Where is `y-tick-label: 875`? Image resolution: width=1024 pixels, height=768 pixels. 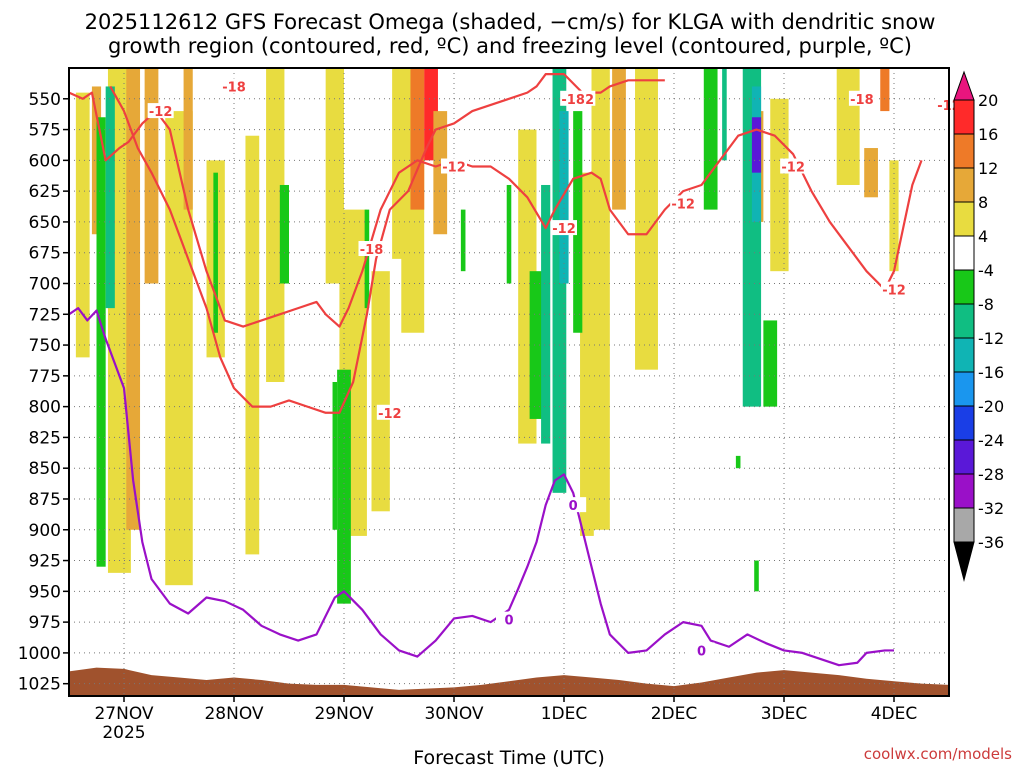 y-tick-label: 875 is located at coordinates (45, 500).